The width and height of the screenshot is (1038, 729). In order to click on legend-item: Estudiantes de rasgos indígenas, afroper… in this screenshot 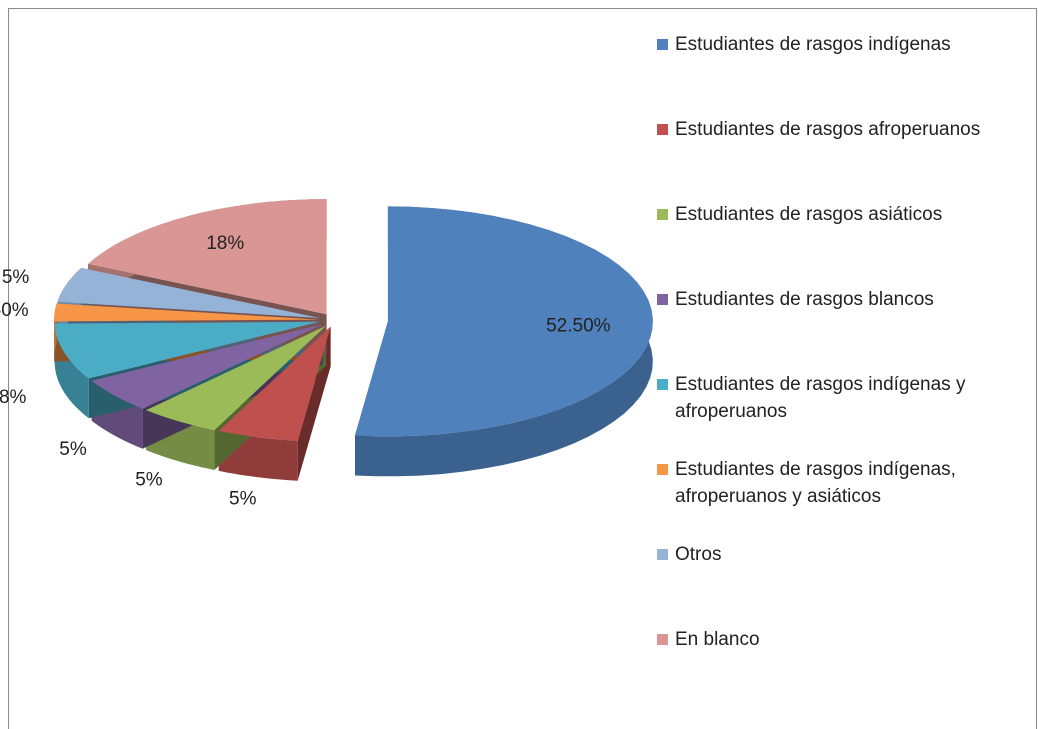, I will do `click(844, 483)`.